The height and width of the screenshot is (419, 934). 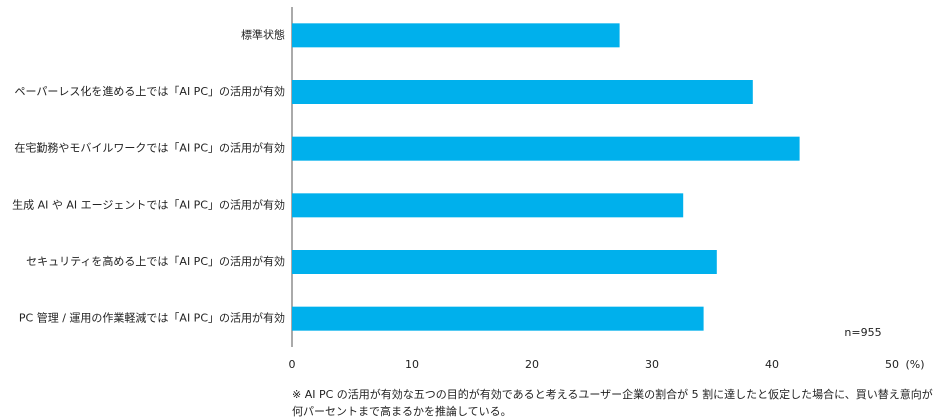 I want to click on x-tick-label: 10, so click(x=412, y=364).